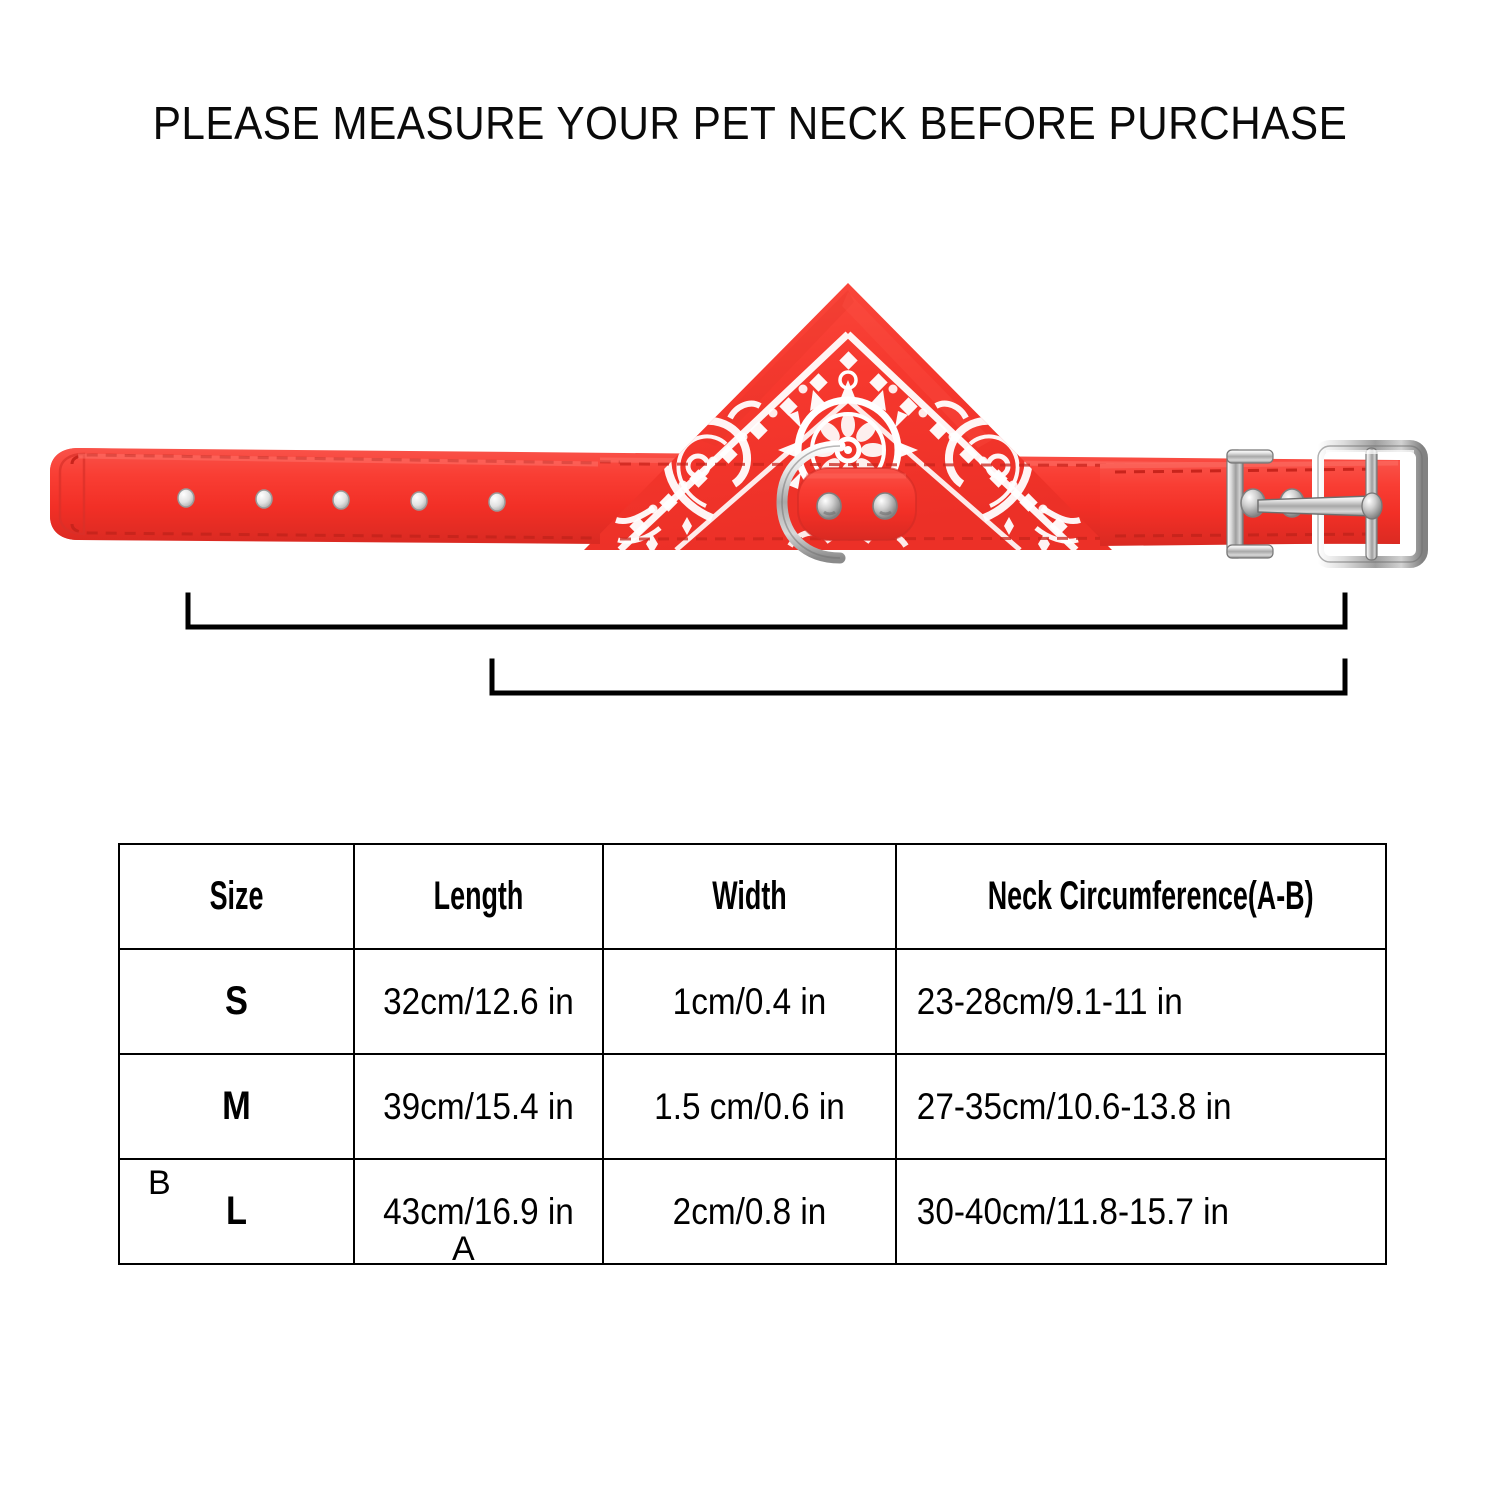  Describe the element at coordinates (1141, 896) in the screenshot. I see `header-neck-circumference: Neck Circumference(A-B)` at that location.